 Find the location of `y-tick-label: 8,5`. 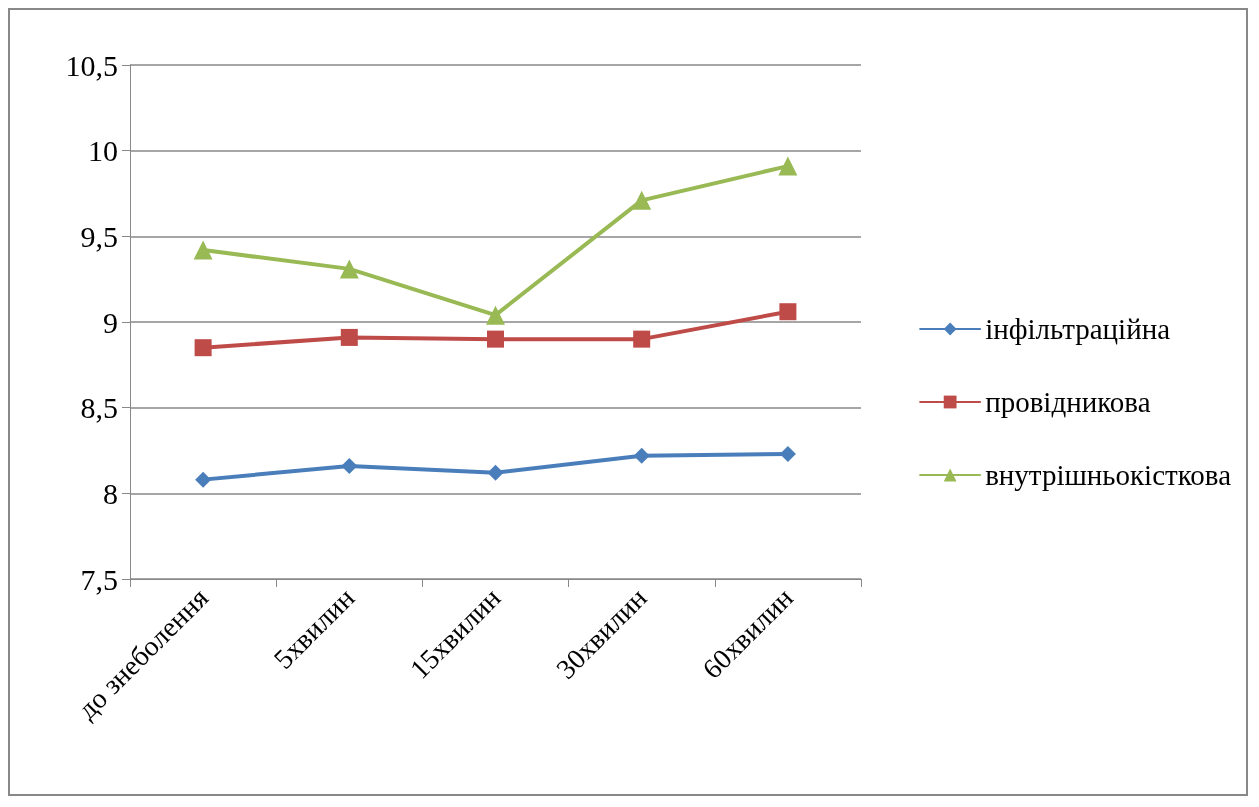

y-tick-label: 8,5 is located at coordinates (99, 408).